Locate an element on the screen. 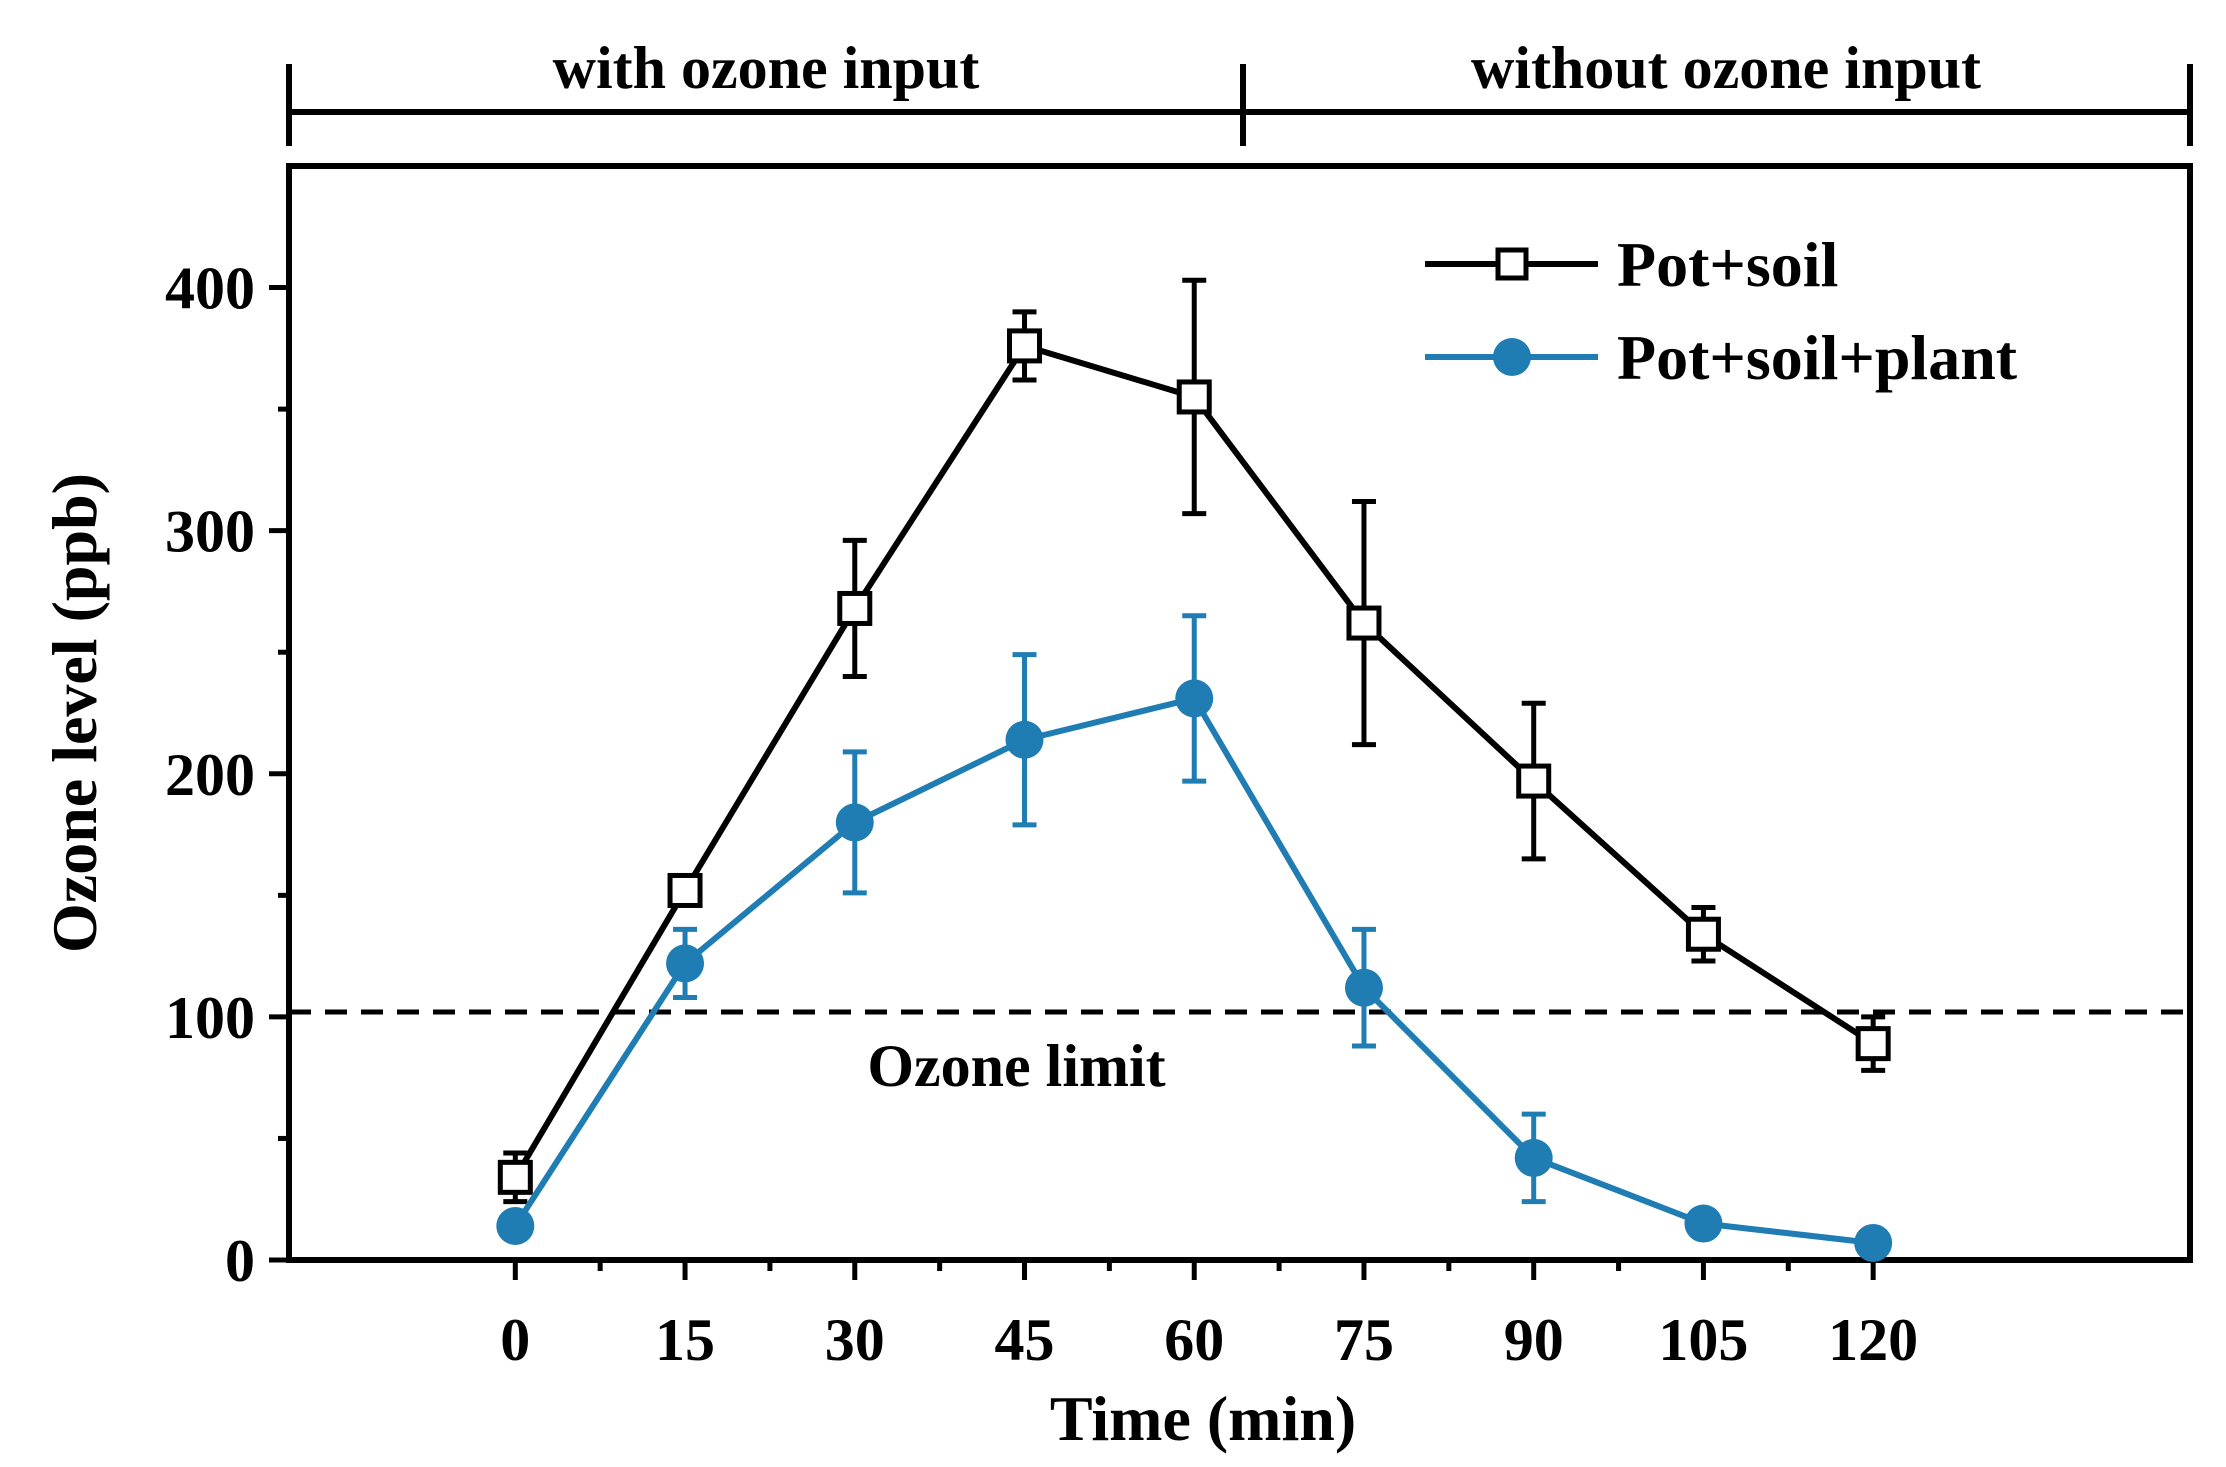 The image size is (2226, 1467). y-tick-label: 400 is located at coordinates (210, 289).